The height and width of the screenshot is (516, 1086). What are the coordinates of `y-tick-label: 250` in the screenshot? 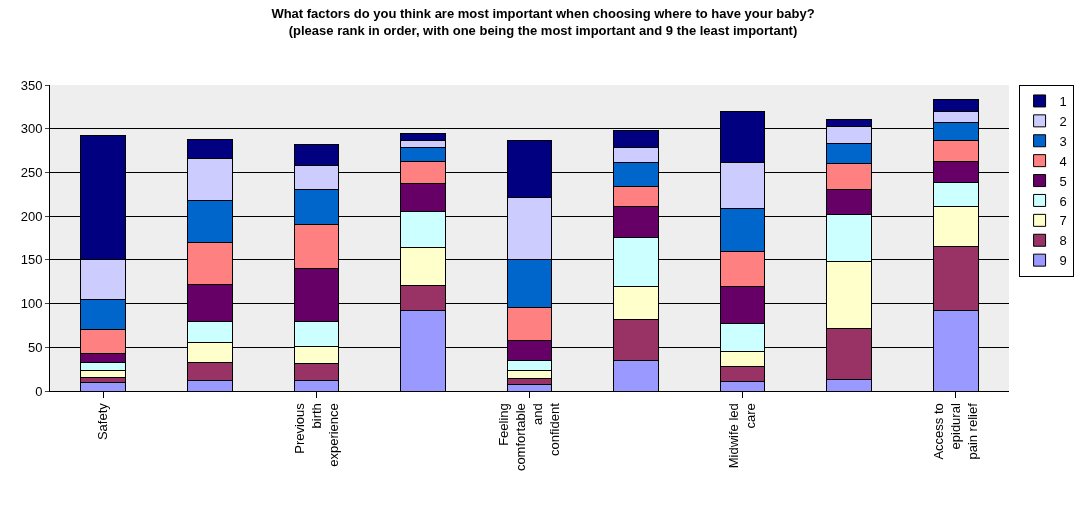 It's located at (31, 172).